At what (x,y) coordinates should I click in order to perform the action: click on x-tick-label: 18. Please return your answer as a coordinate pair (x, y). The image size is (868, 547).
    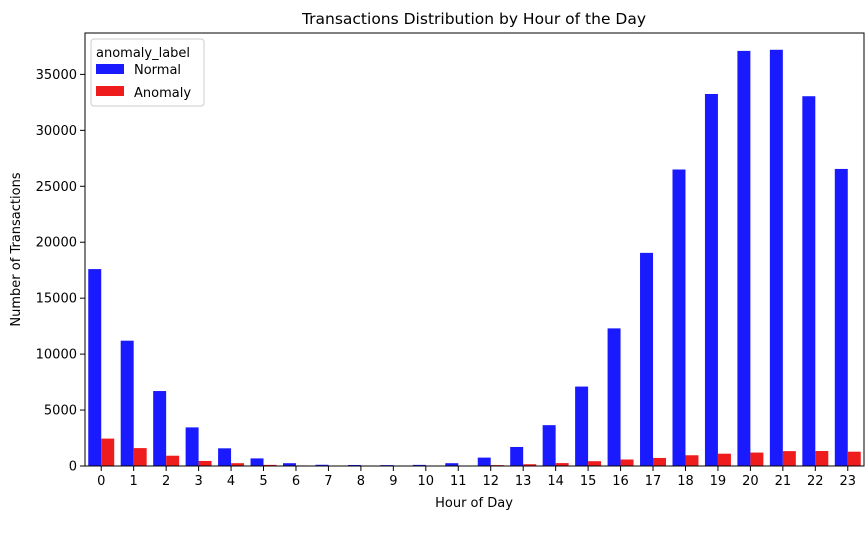
    Looking at the image, I should click on (685, 481).